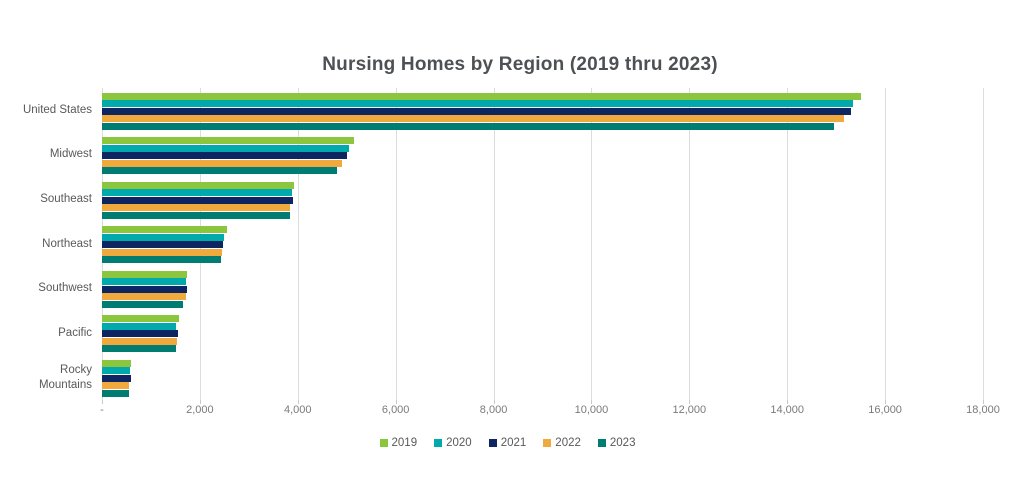  I want to click on bar-southwest-2021, so click(145, 289).